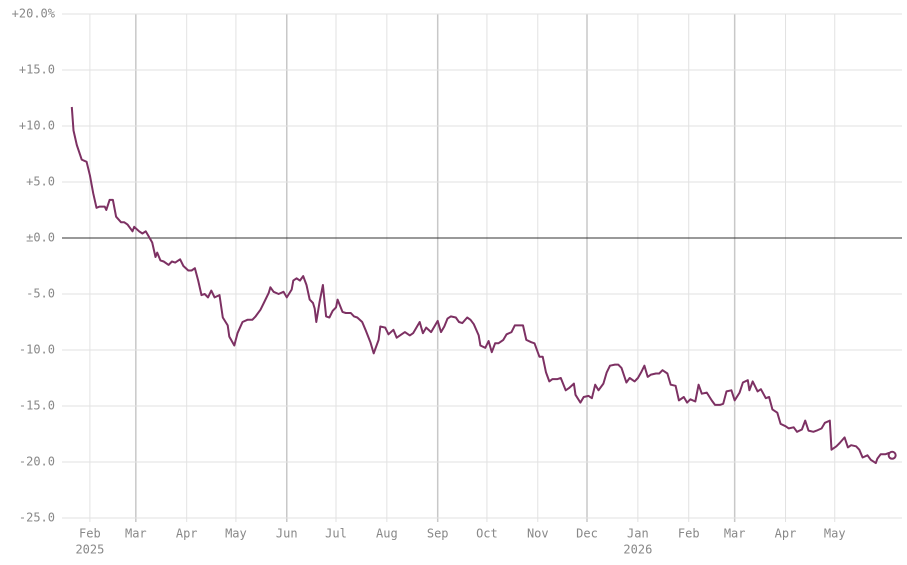 This screenshot has width=907, height=565. What do you see at coordinates (37, 70) in the screenshot?
I see `y-tick-label: +15.0` at bounding box center [37, 70].